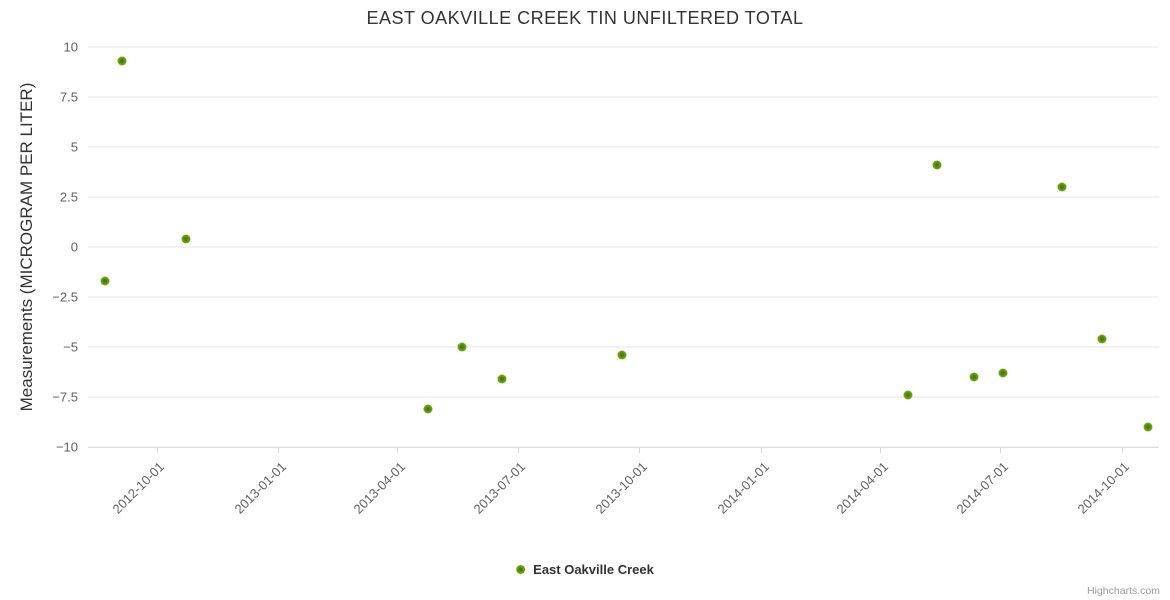 This screenshot has height=600, width=1170. Describe the element at coordinates (499, 488) in the screenshot. I see `x-tick-label: 2013-07-01` at that location.